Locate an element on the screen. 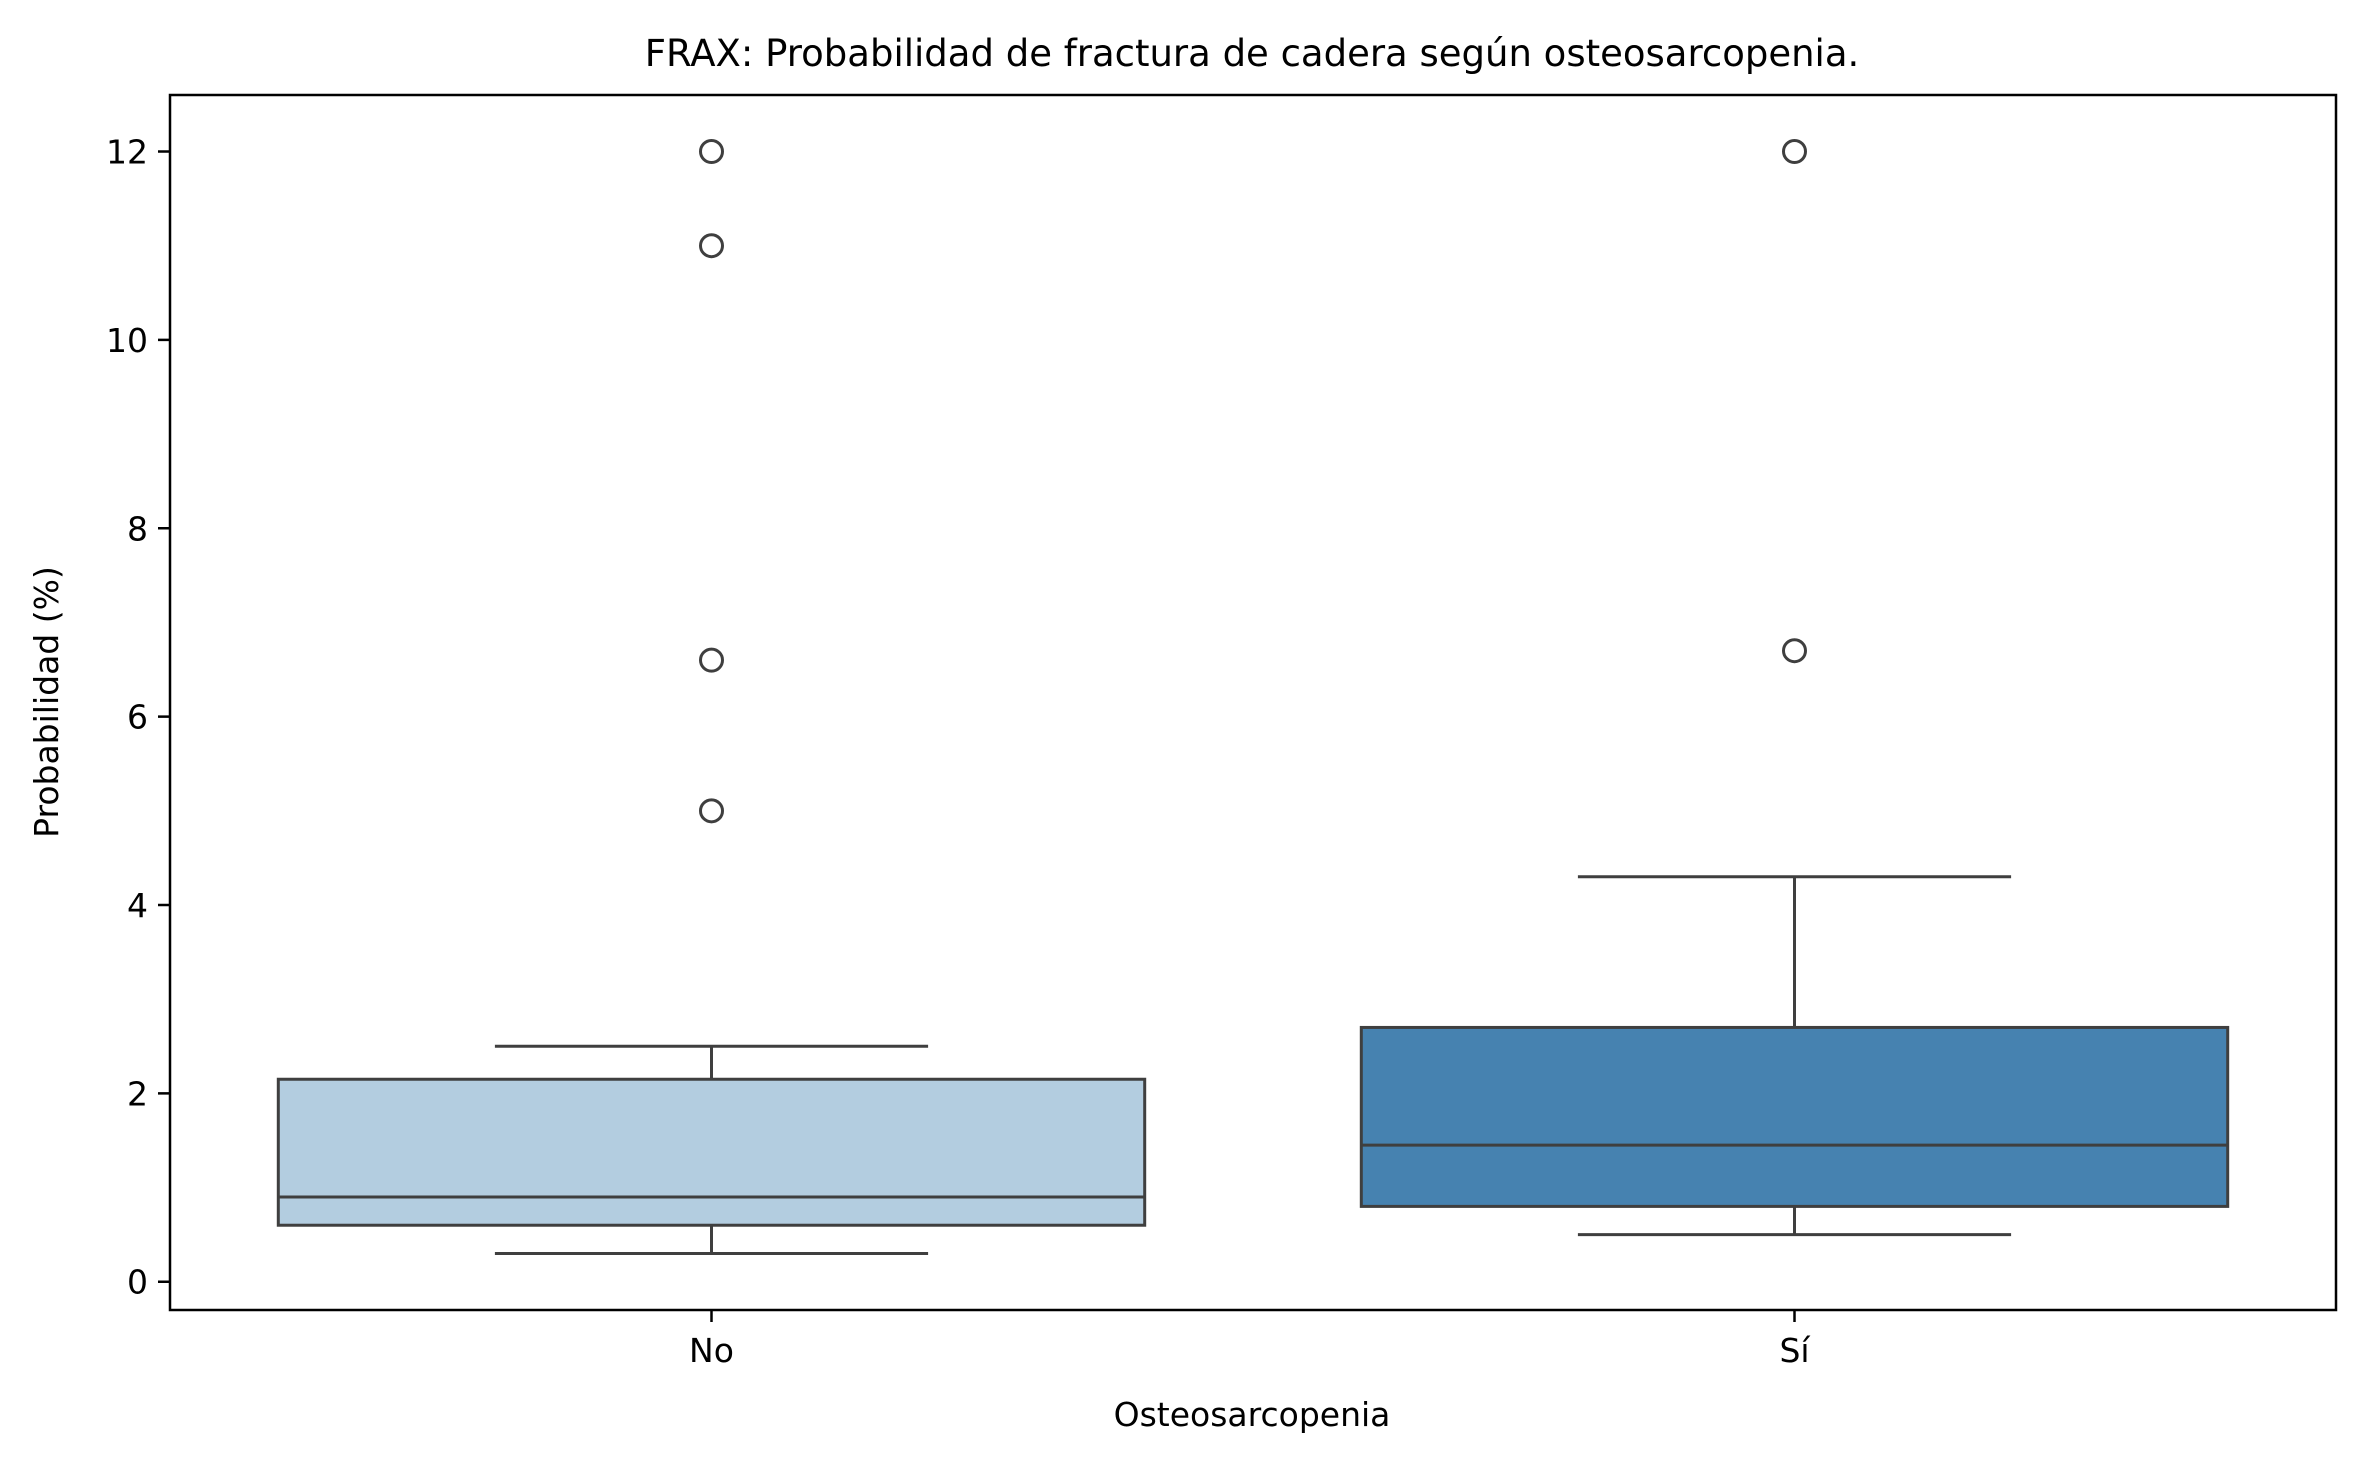  y-tick-label: 12 is located at coordinates (127, 152).